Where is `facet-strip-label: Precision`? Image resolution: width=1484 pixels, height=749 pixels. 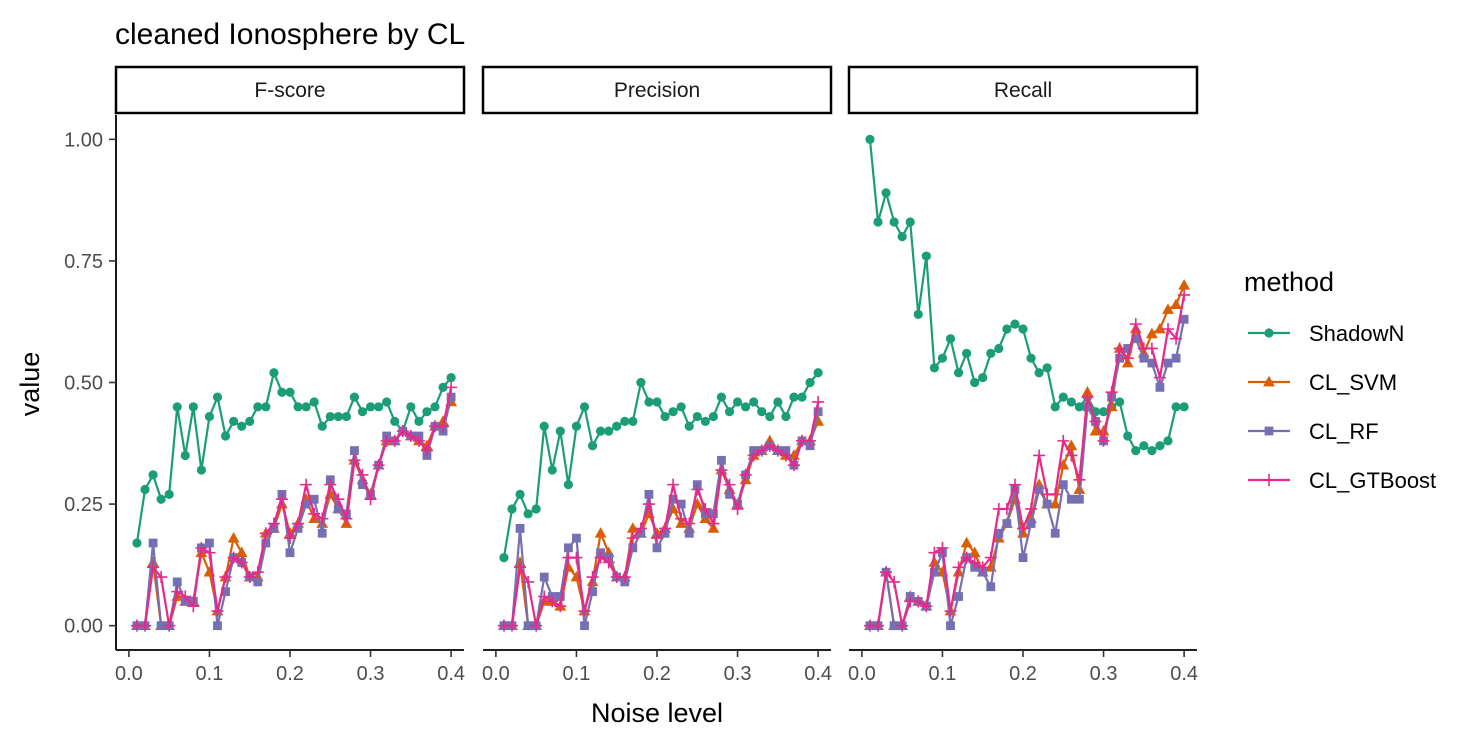 facet-strip-label: Precision is located at coordinates (657, 90).